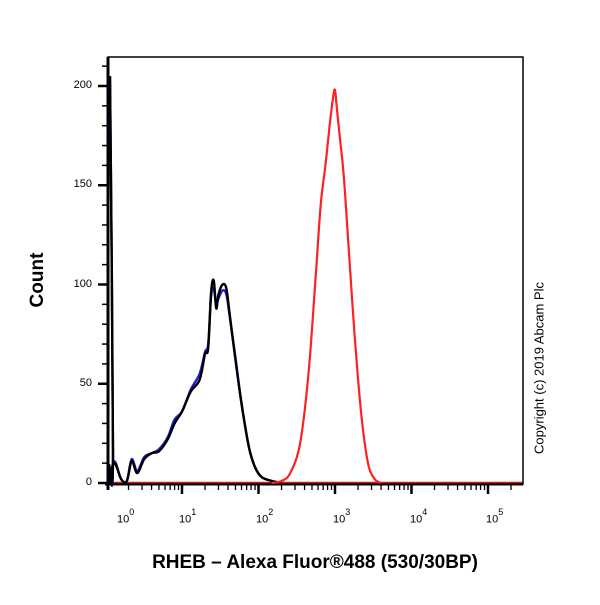 The image size is (600, 605). What do you see at coordinates (342, 516) in the screenshot?
I see `x-tick-label: 10³` at bounding box center [342, 516].